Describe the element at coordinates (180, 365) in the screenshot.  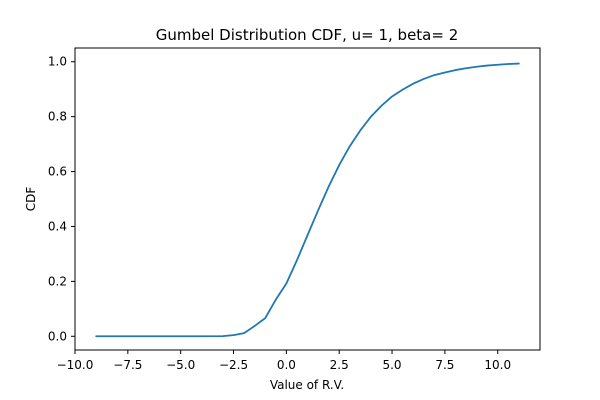
I see `x-tick-label: −5.0` at that location.